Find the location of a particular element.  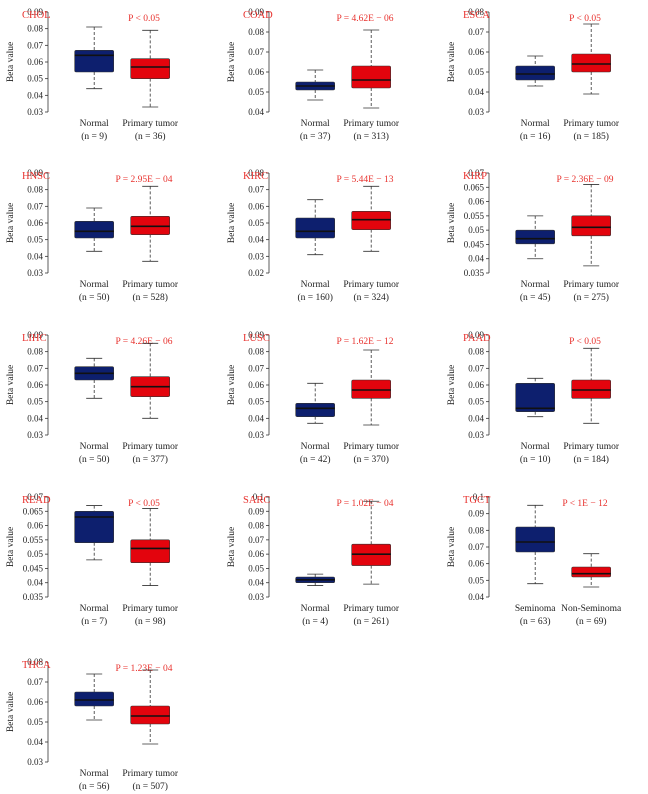

panel-title: HNSC is located at coordinates (36, 176).